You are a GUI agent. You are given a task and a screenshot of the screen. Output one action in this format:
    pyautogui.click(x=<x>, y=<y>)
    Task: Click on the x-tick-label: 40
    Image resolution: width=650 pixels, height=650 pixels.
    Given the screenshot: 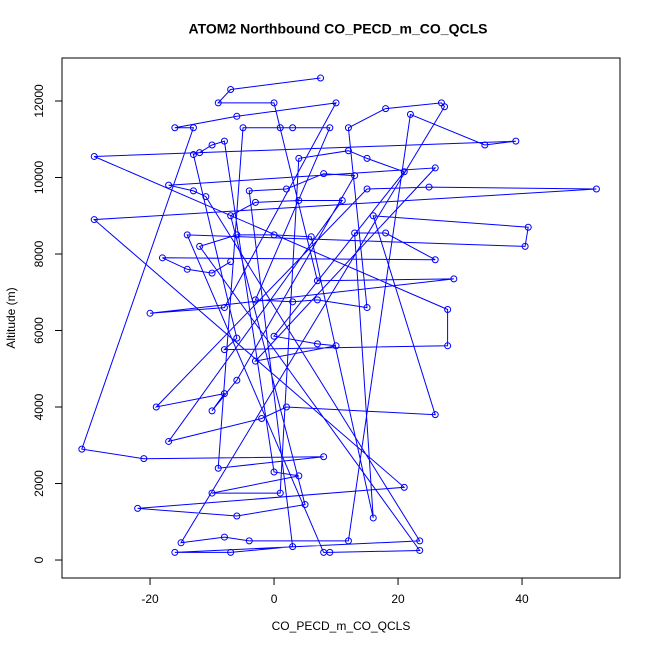 What is the action you would take?
    pyautogui.click(x=522, y=599)
    